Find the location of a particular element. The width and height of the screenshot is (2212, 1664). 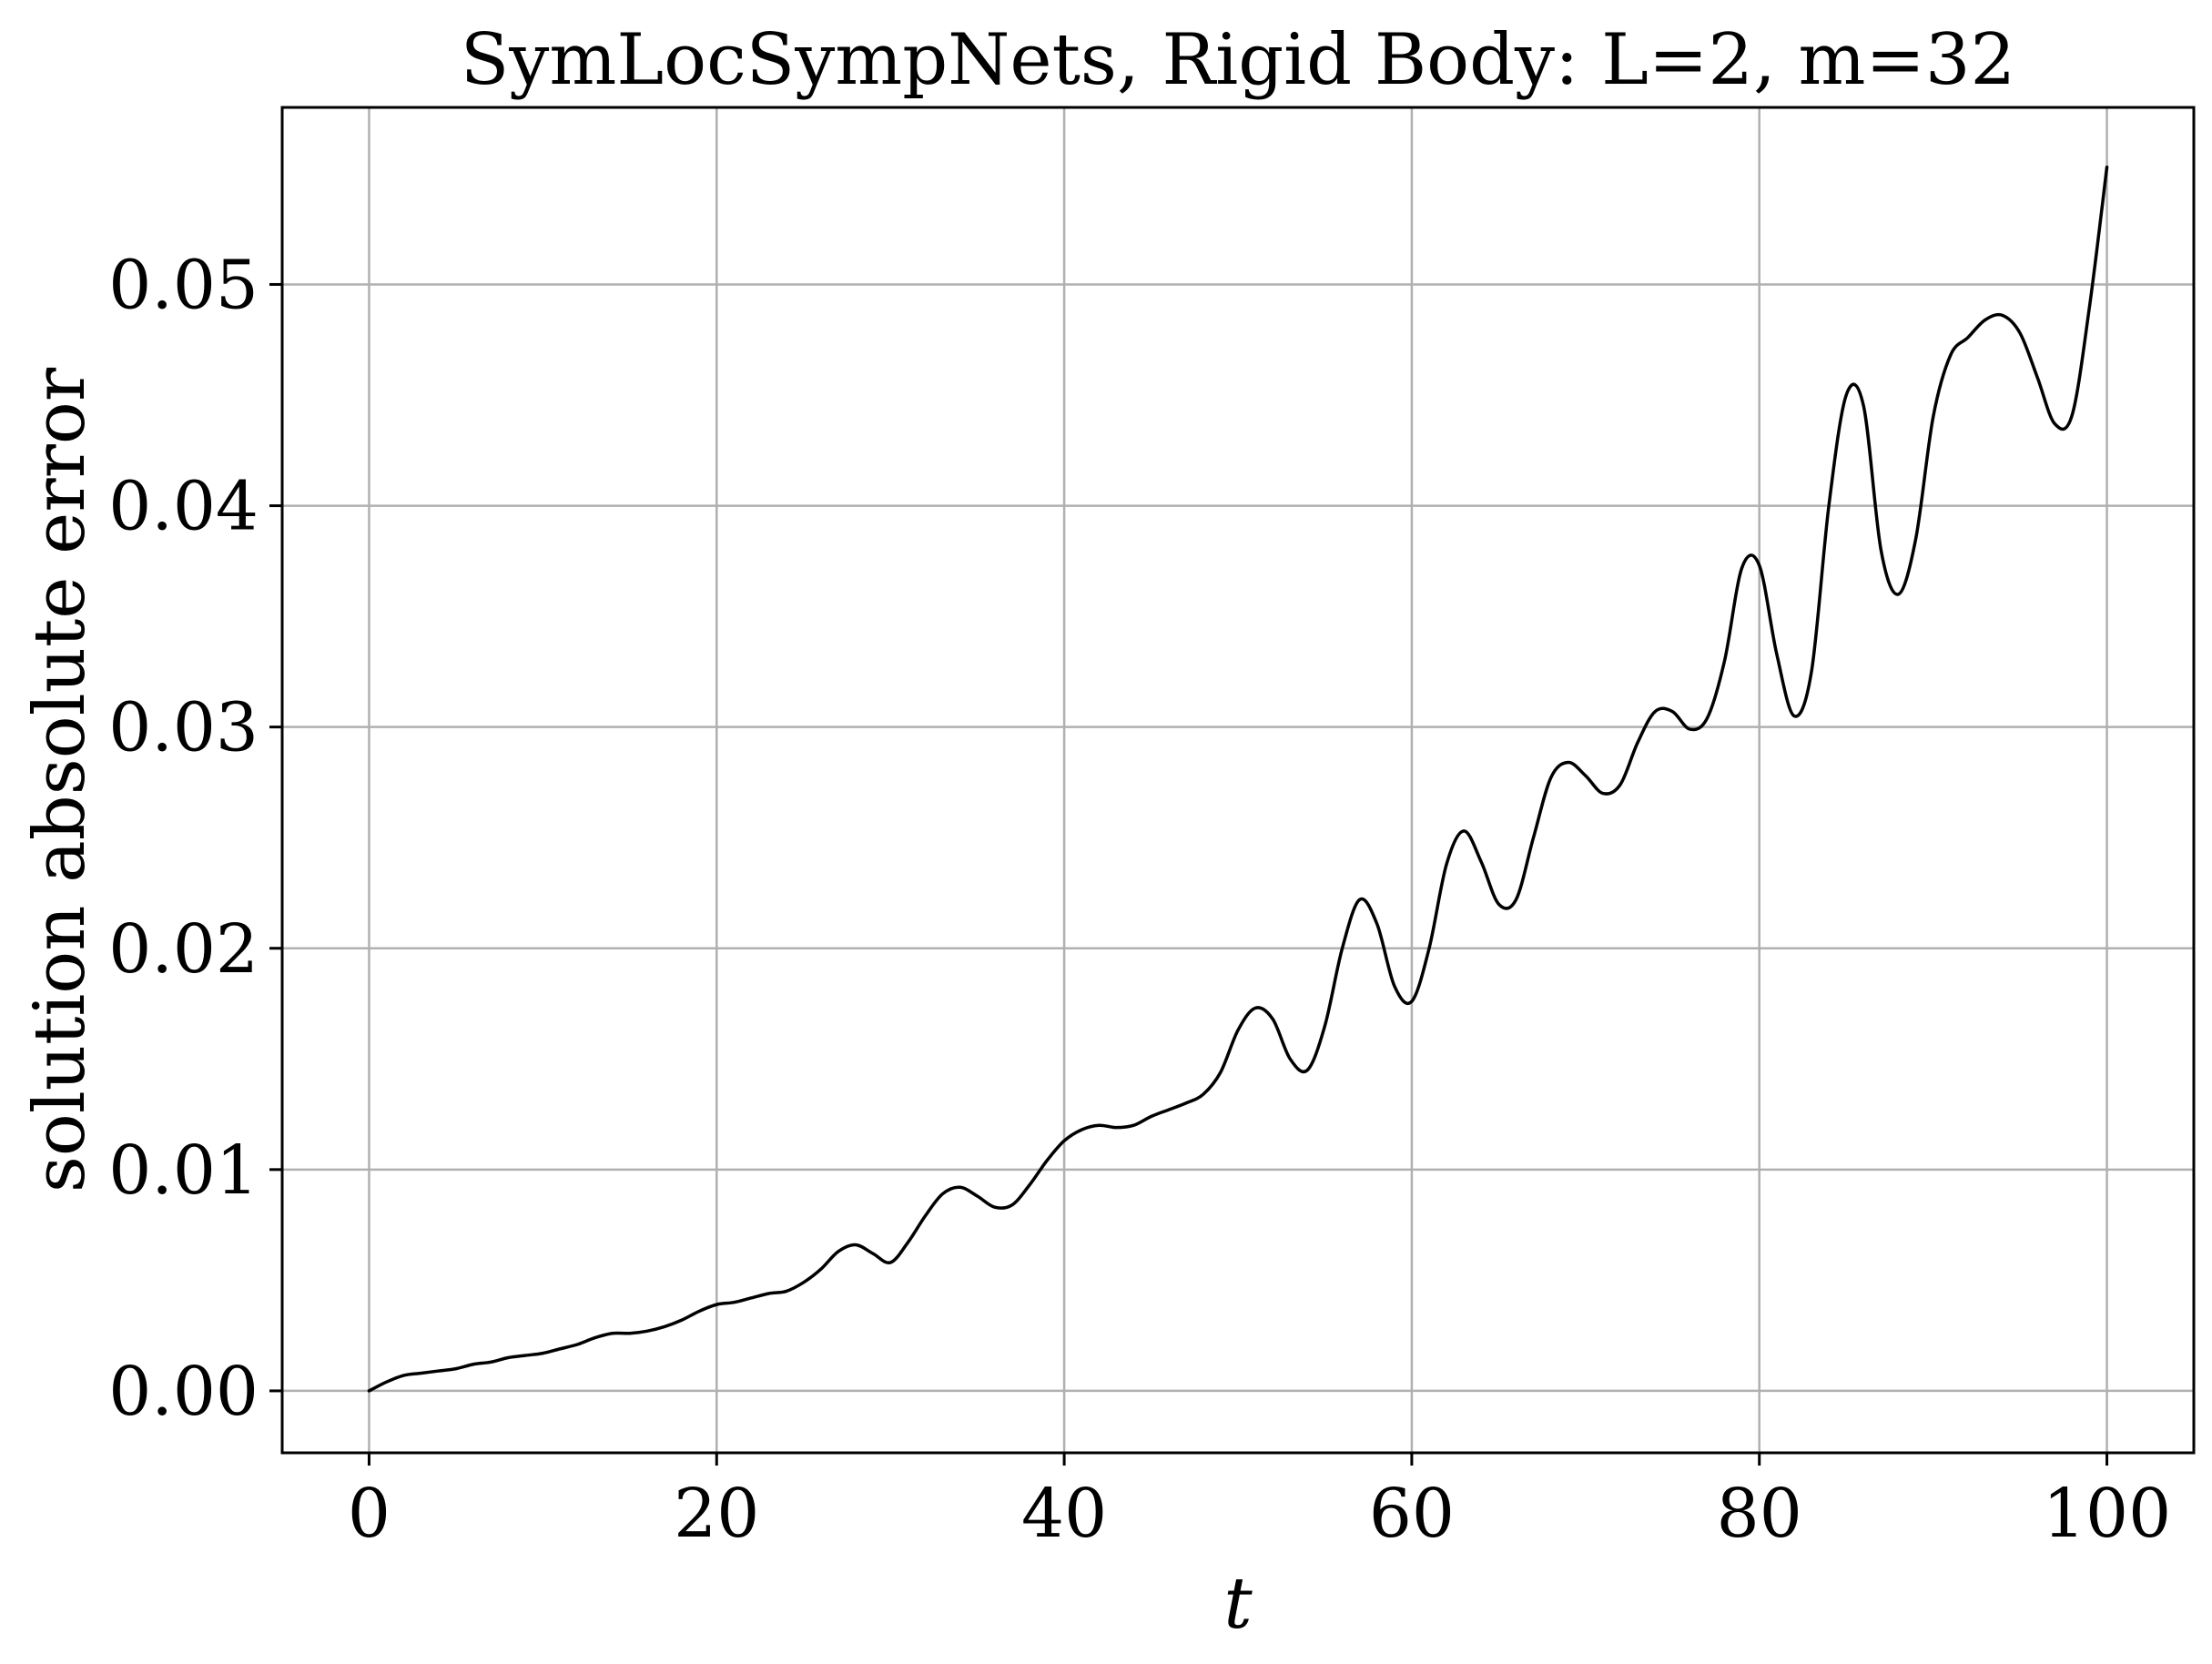

x-tick-label: 100 is located at coordinates (2107, 1514).